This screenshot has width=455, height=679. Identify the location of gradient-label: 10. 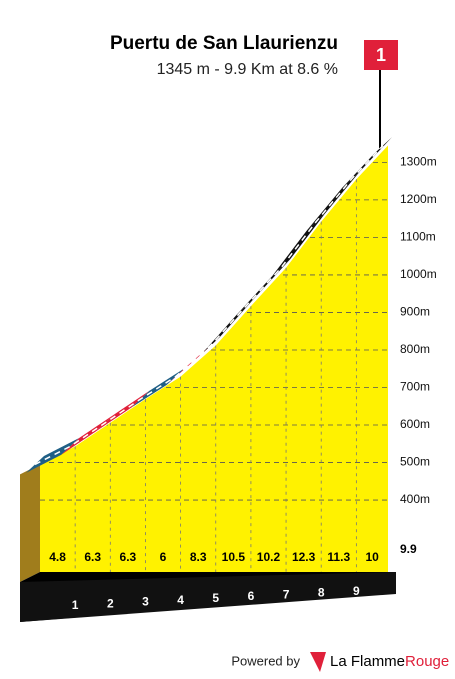
(373, 557).